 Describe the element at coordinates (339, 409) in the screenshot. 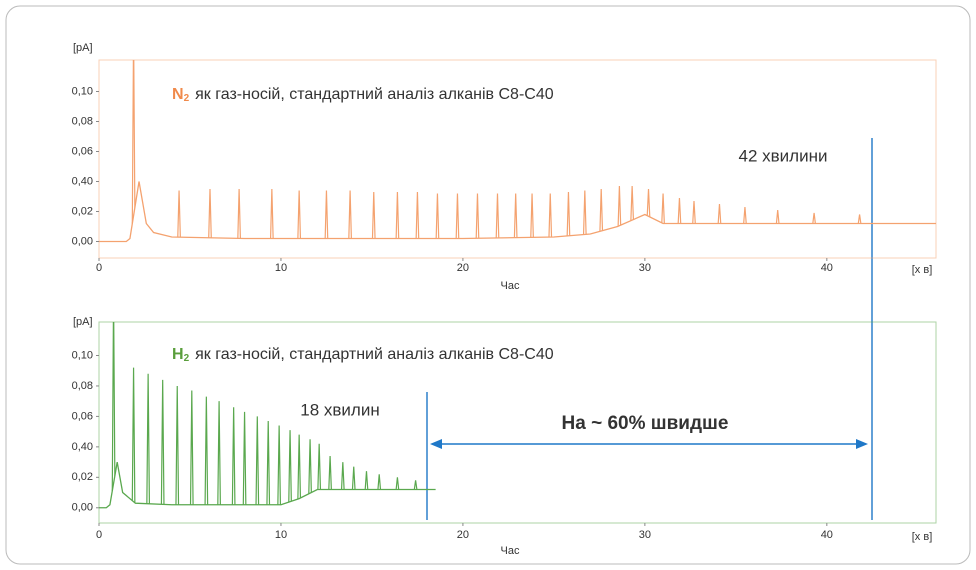

I see `annotation: 18 хвилин` at that location.